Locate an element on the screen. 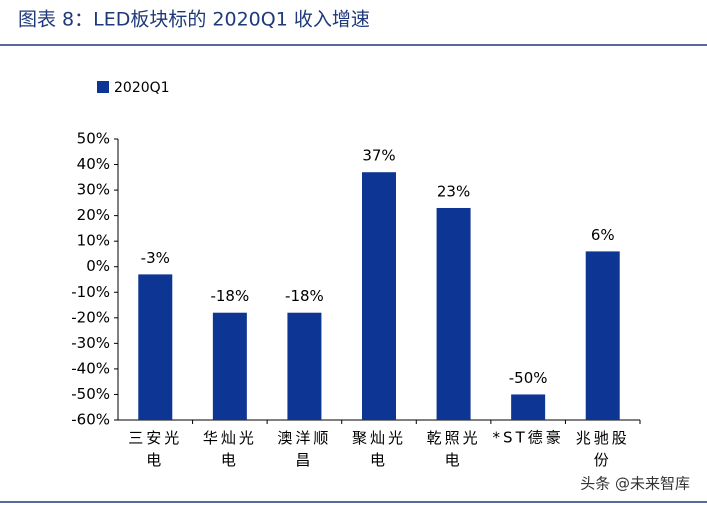 The width and height of the screenshot is (707, 505). x-tick-label: 澳洋顺昌 is located at coordinates (304, 449).